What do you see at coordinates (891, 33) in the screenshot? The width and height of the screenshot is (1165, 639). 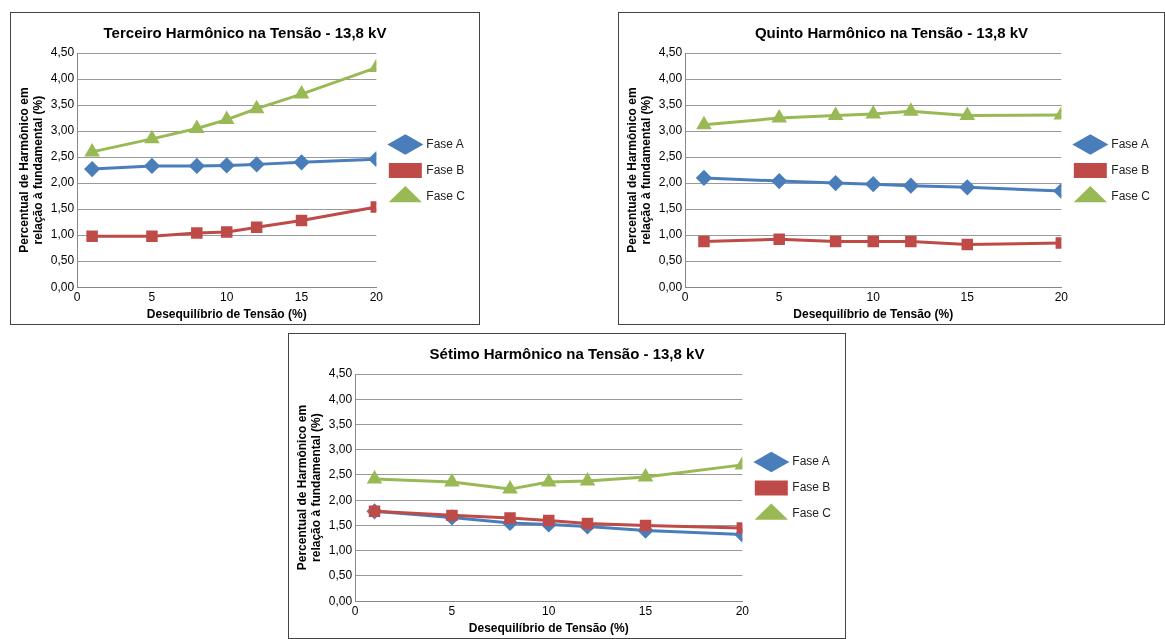 I see `chart-title: Quinto Harmônico na Tensão - 13,8 kV` at bounding box center [891, 33].